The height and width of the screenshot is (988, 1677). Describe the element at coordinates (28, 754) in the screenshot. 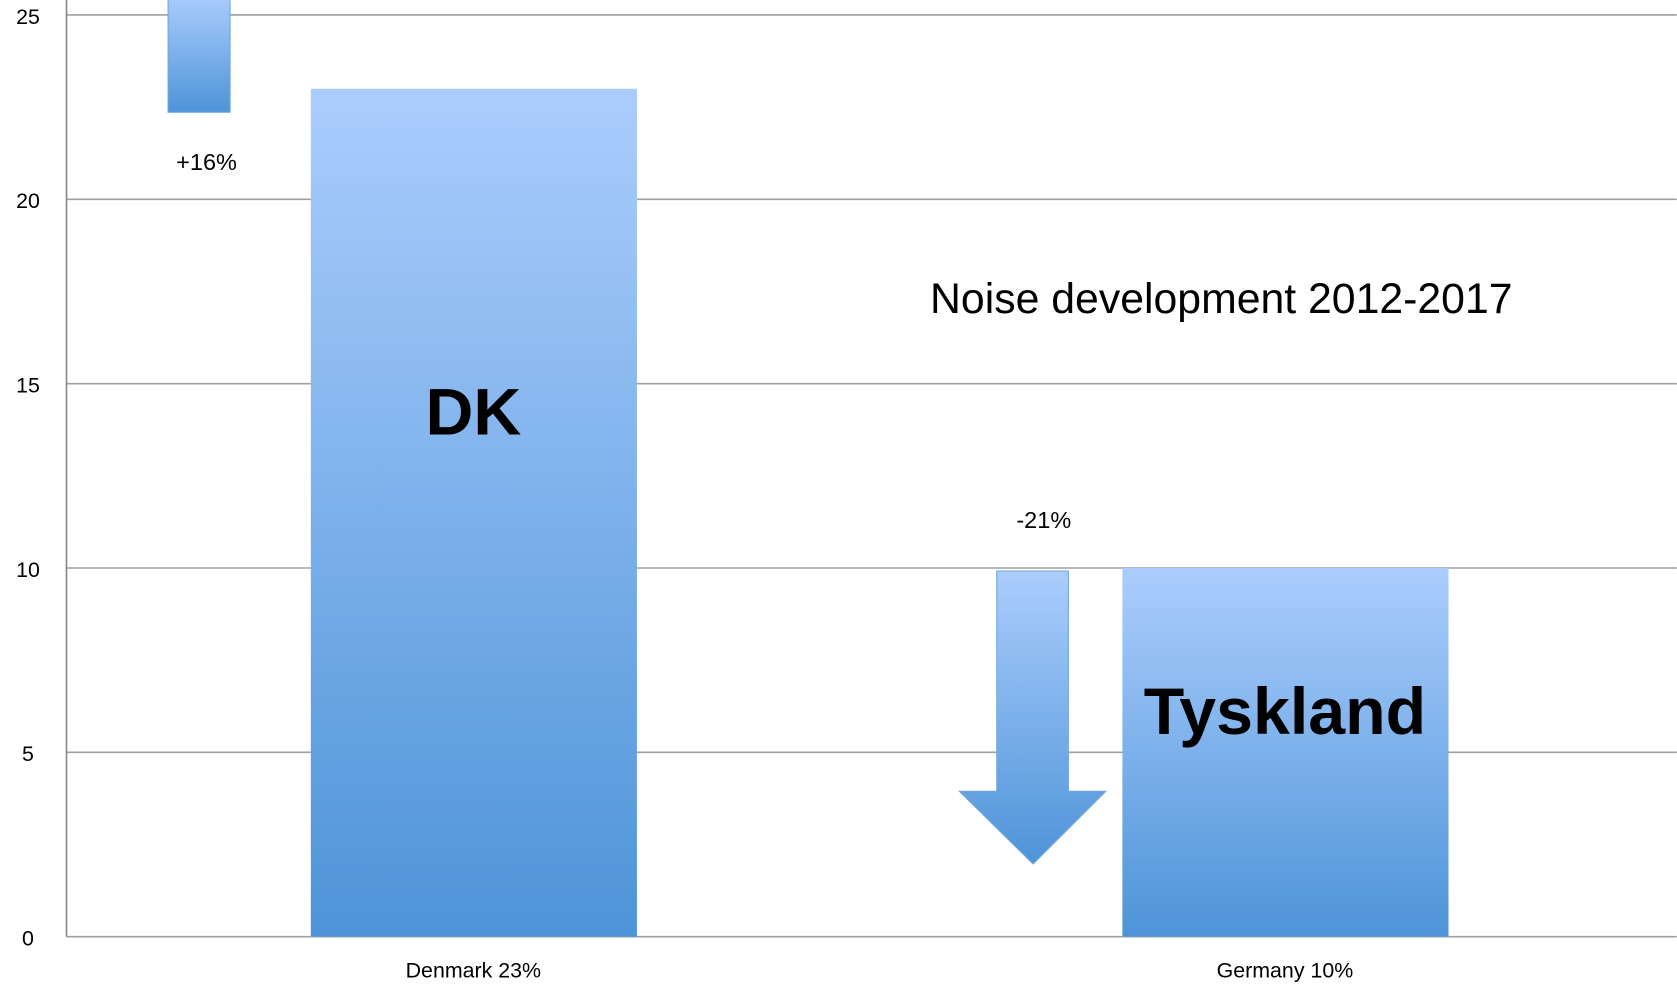

I see `y-tick-label: 5` at that location.